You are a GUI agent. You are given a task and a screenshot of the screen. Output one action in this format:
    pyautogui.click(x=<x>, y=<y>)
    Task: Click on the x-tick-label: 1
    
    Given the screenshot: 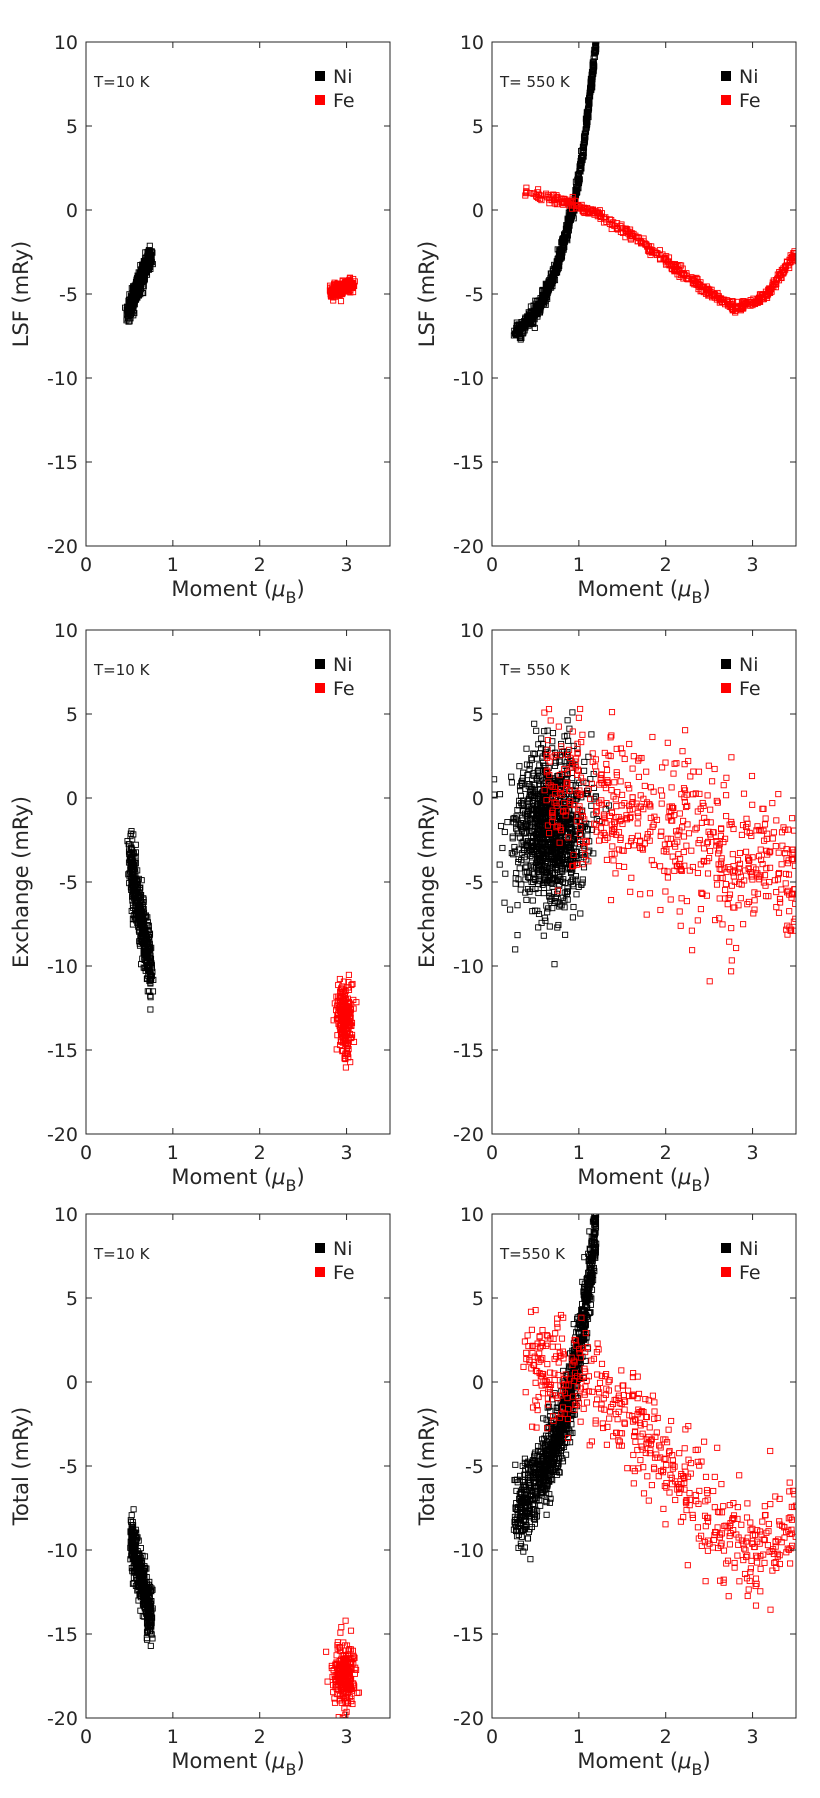 What is the action you would take?
    pyautogui.click(x=579, y=565)
    